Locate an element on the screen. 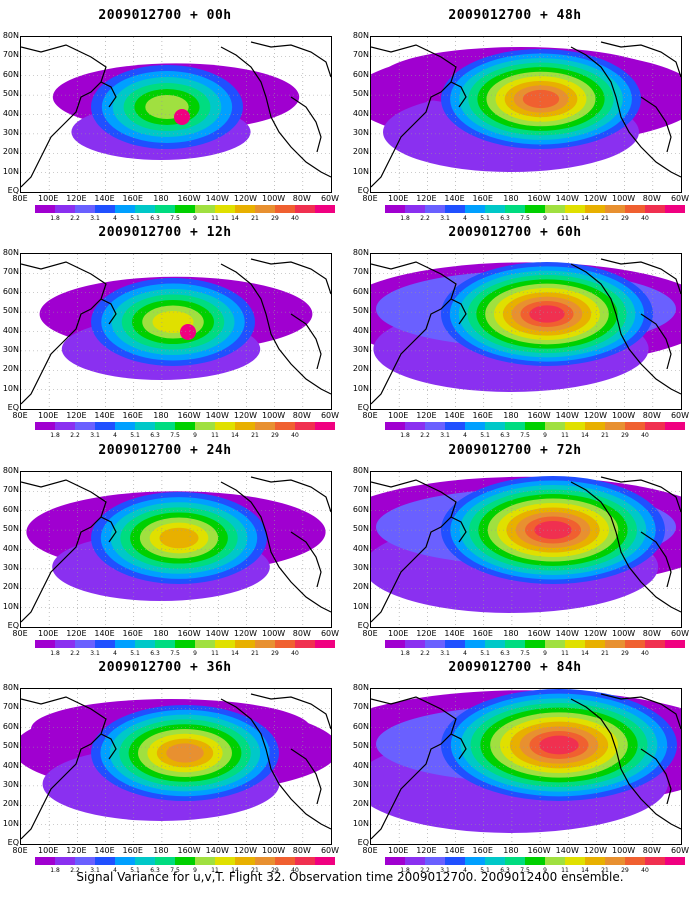 The height and width of the screenshot is (900, 700). latitude-label: EQ is located at coordinates (13, 842).